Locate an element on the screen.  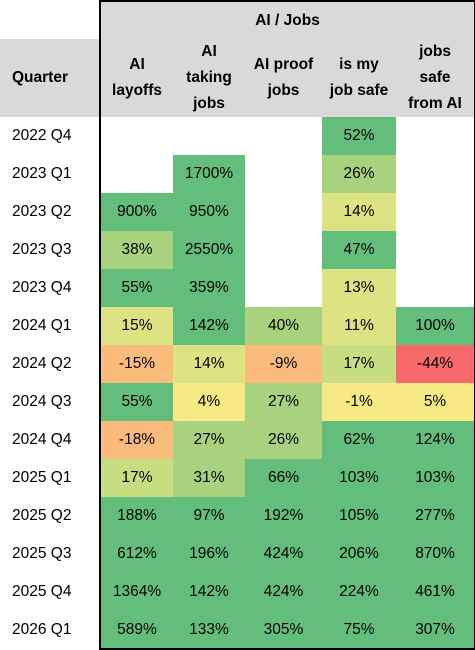
value-cell: 40% is located at coordinates (283, 326).